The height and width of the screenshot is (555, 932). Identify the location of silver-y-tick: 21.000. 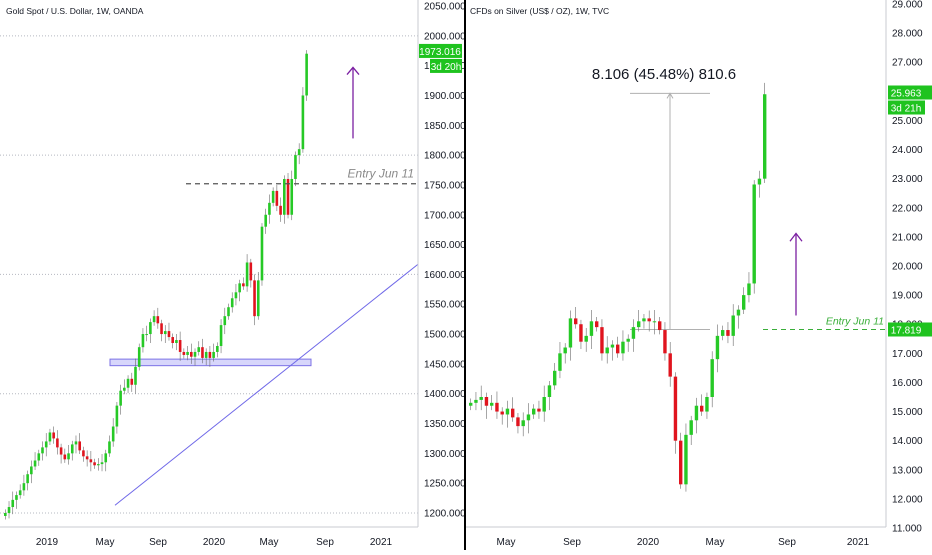
(907, 237).